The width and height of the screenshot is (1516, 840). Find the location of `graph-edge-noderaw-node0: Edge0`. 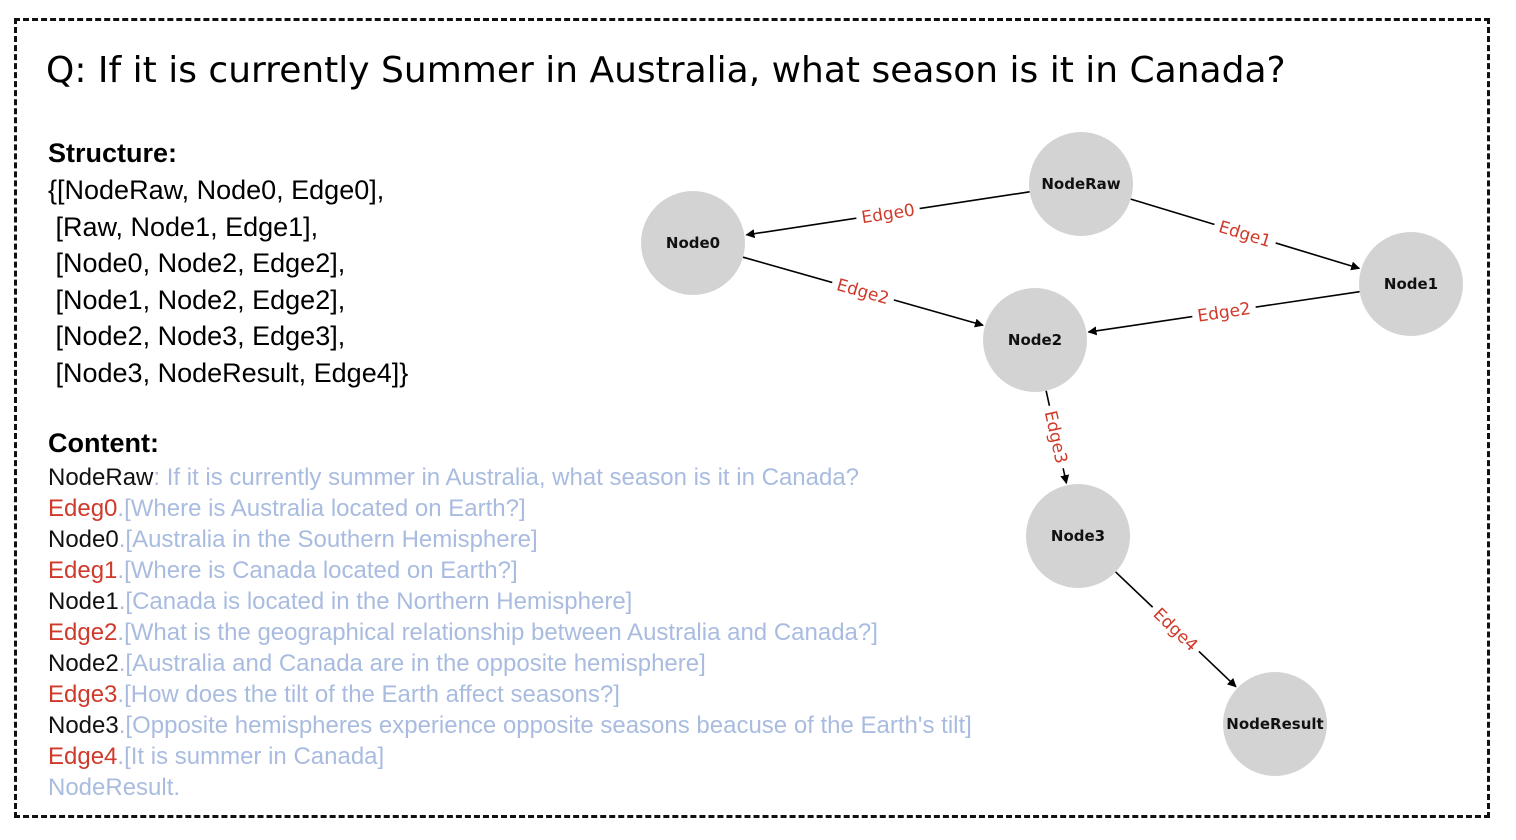

graph-edge-noderaw-node0: Edge0 is located at coordinates (887, 215).